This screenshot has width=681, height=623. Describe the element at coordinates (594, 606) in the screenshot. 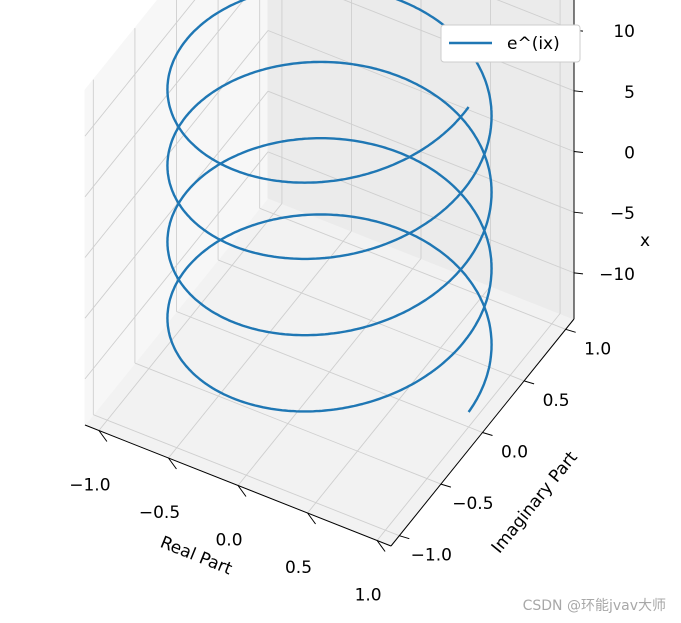

I see `watermark-text: CSDN @环能jvav大师` at that location.